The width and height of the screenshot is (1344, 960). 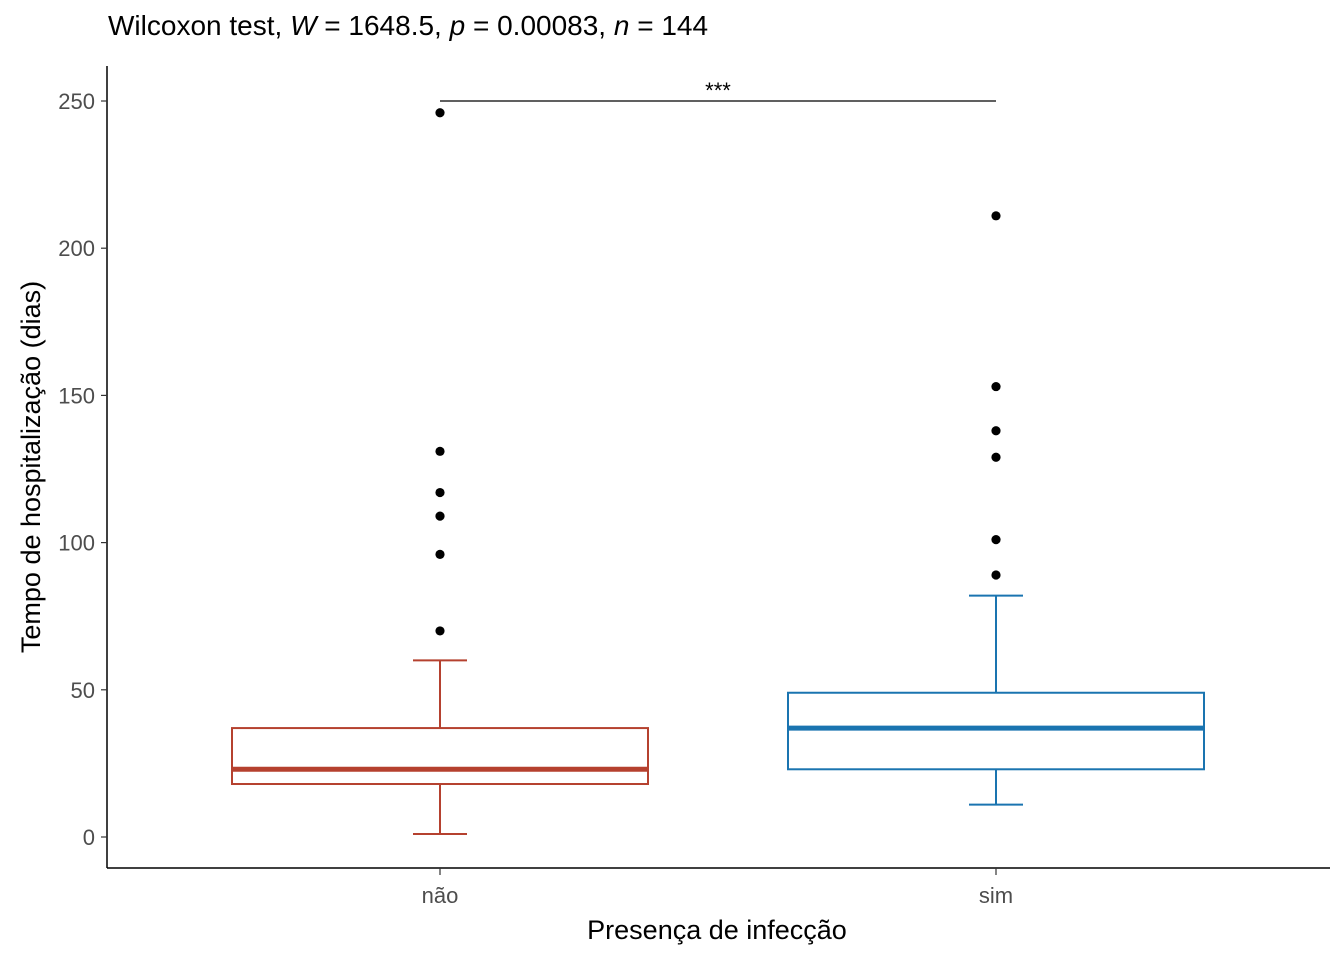 I want to click on y-tick-label: 100, so click(x=76, y=543).